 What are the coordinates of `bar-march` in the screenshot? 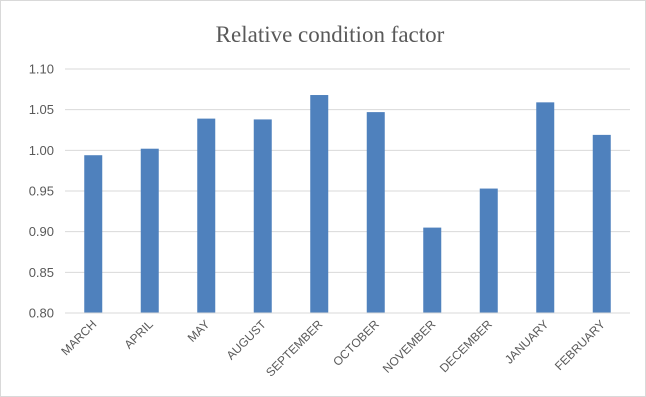 It's located at (93, 234).